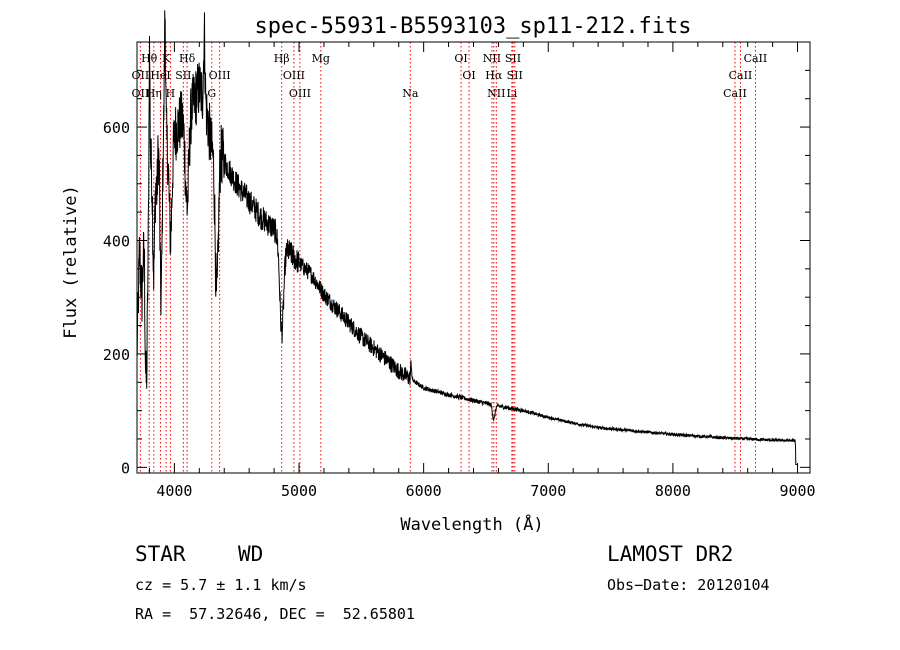  I want to click on survey-name: LAMOST DR2, so click(670, 554).